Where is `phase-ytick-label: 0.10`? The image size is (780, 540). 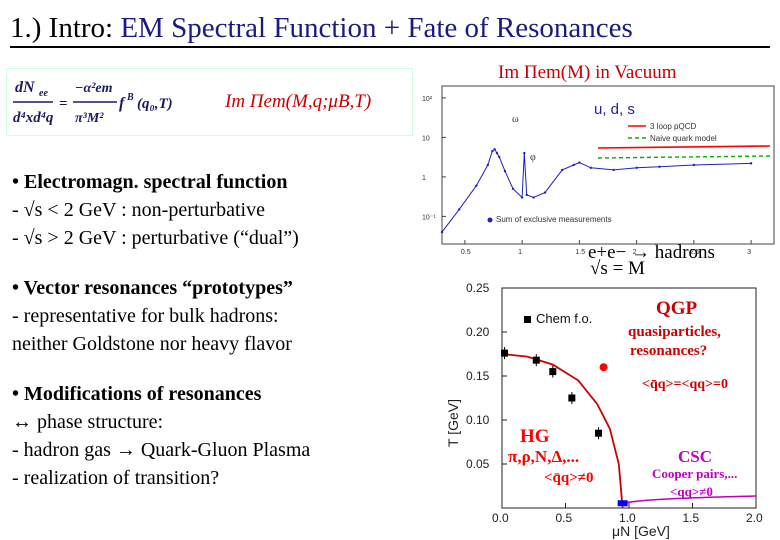
phase-ytick-label: 0.10 is located at coordinates (478, 420).